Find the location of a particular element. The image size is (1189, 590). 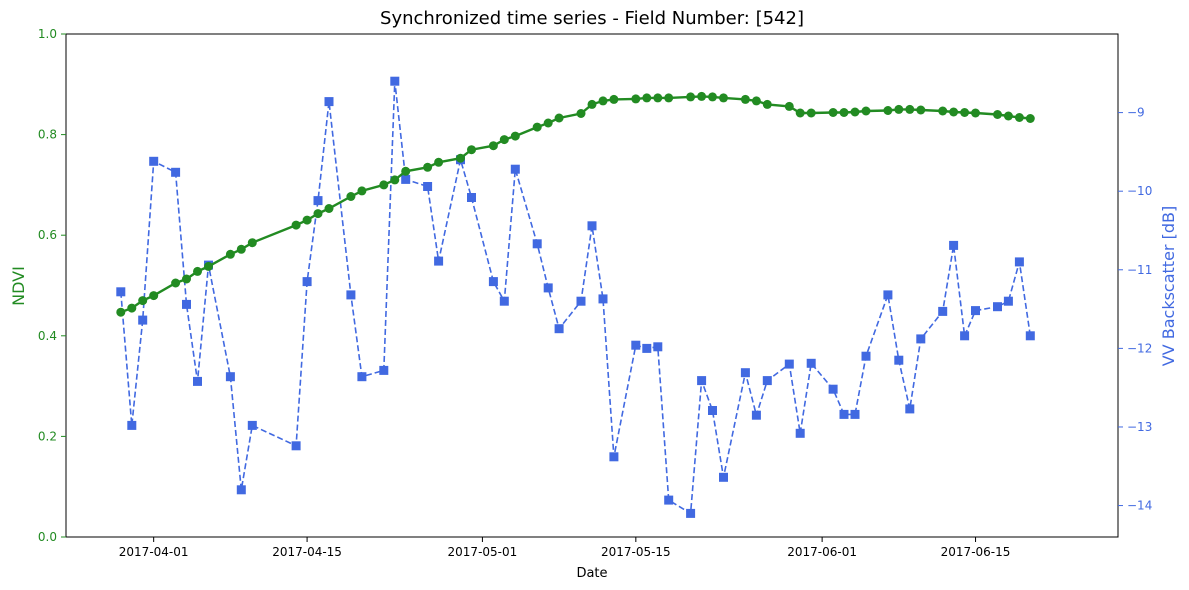

y-right-tick-label: −9 is located at coordinates (1136, 113).